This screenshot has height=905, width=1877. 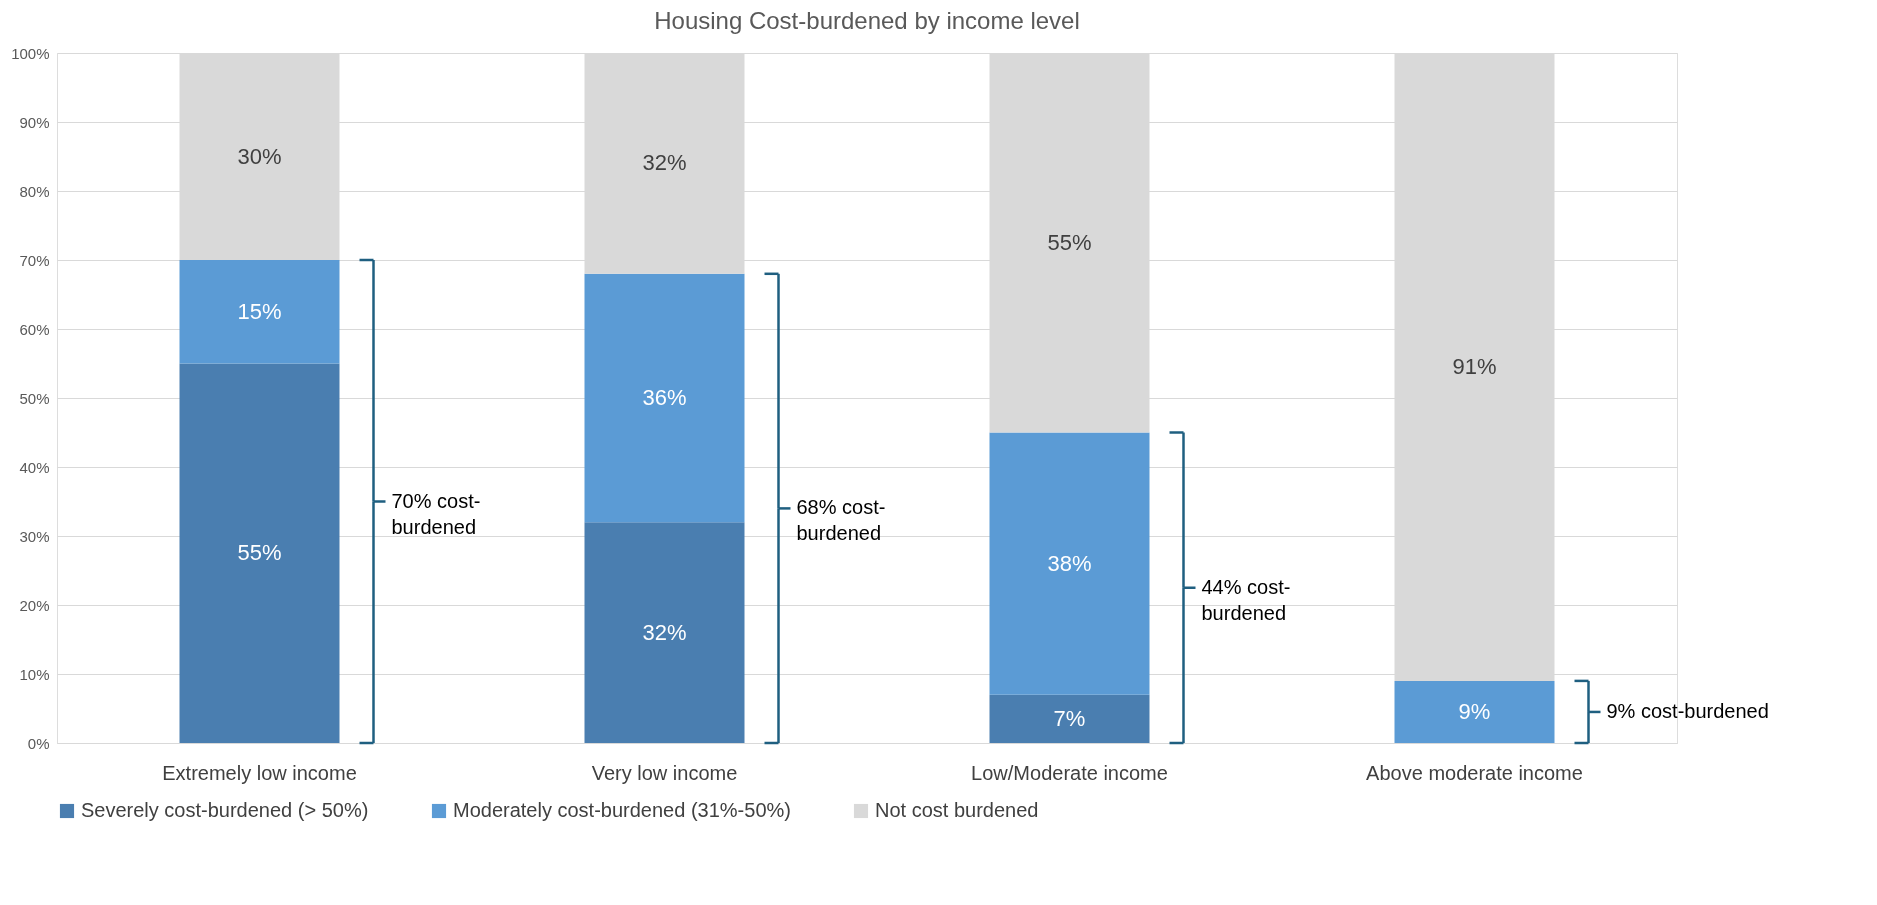 I want to click on annotation: 9% cost-burdened, so click(x=1687, y=710).